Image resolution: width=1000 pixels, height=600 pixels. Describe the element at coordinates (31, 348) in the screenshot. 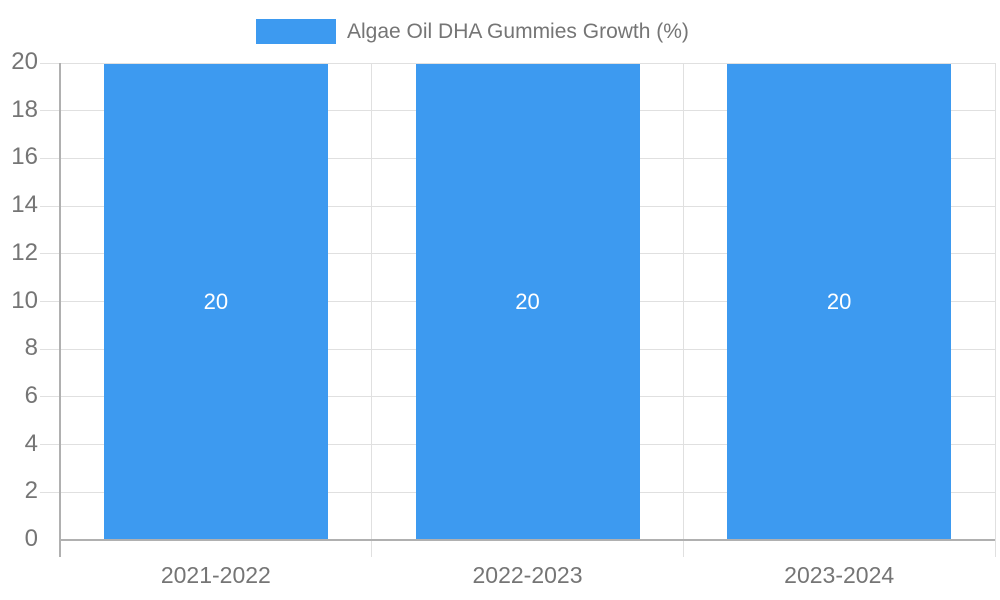

I see `y-axis-tick-label: 8` at that location.